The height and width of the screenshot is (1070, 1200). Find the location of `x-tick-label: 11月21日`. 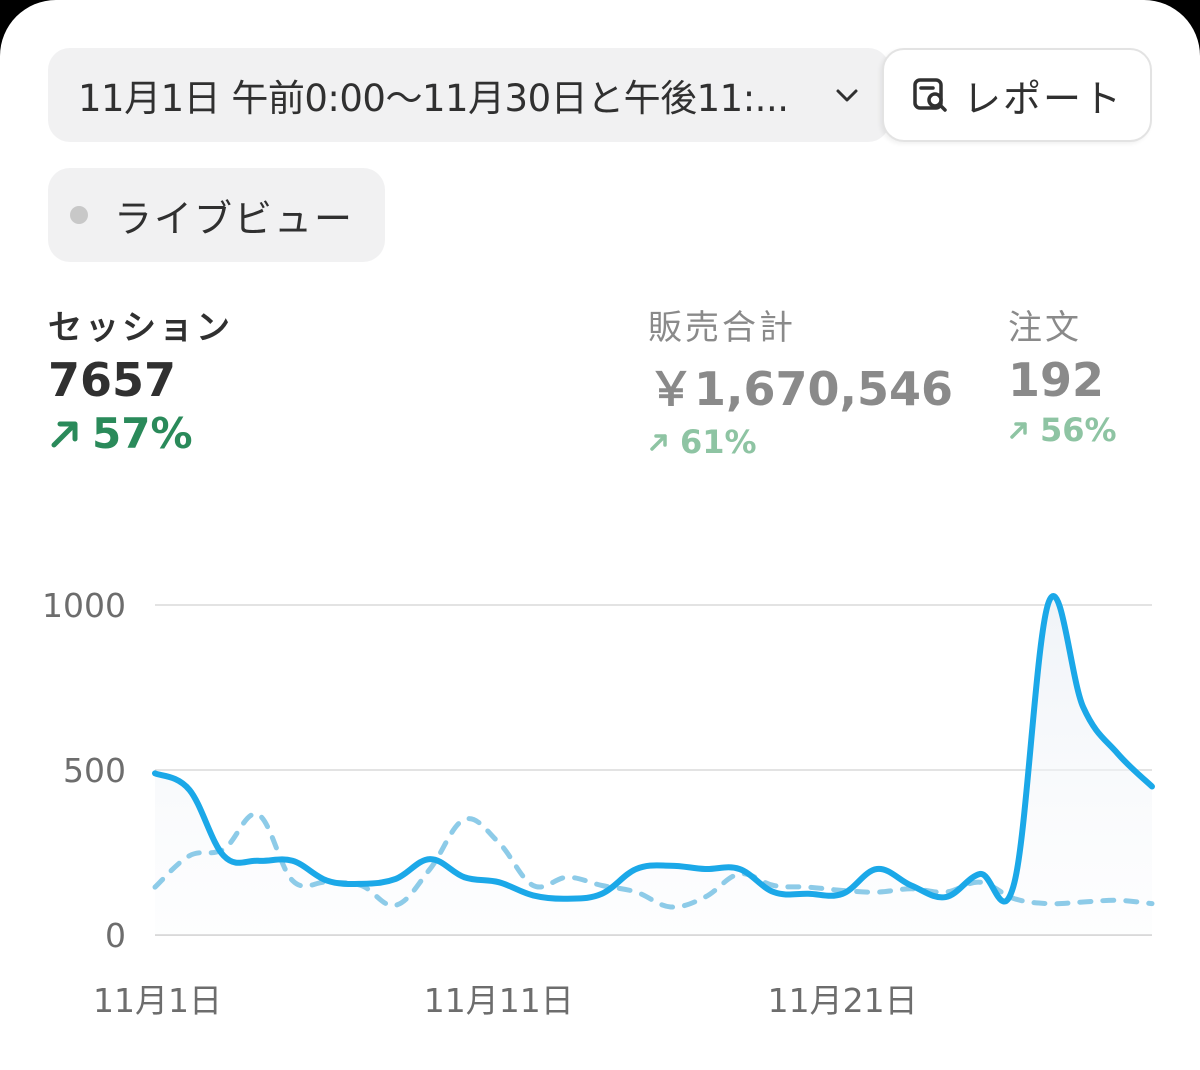

x-tick-label: 11月21日 is located at coordinates (843, 1000).